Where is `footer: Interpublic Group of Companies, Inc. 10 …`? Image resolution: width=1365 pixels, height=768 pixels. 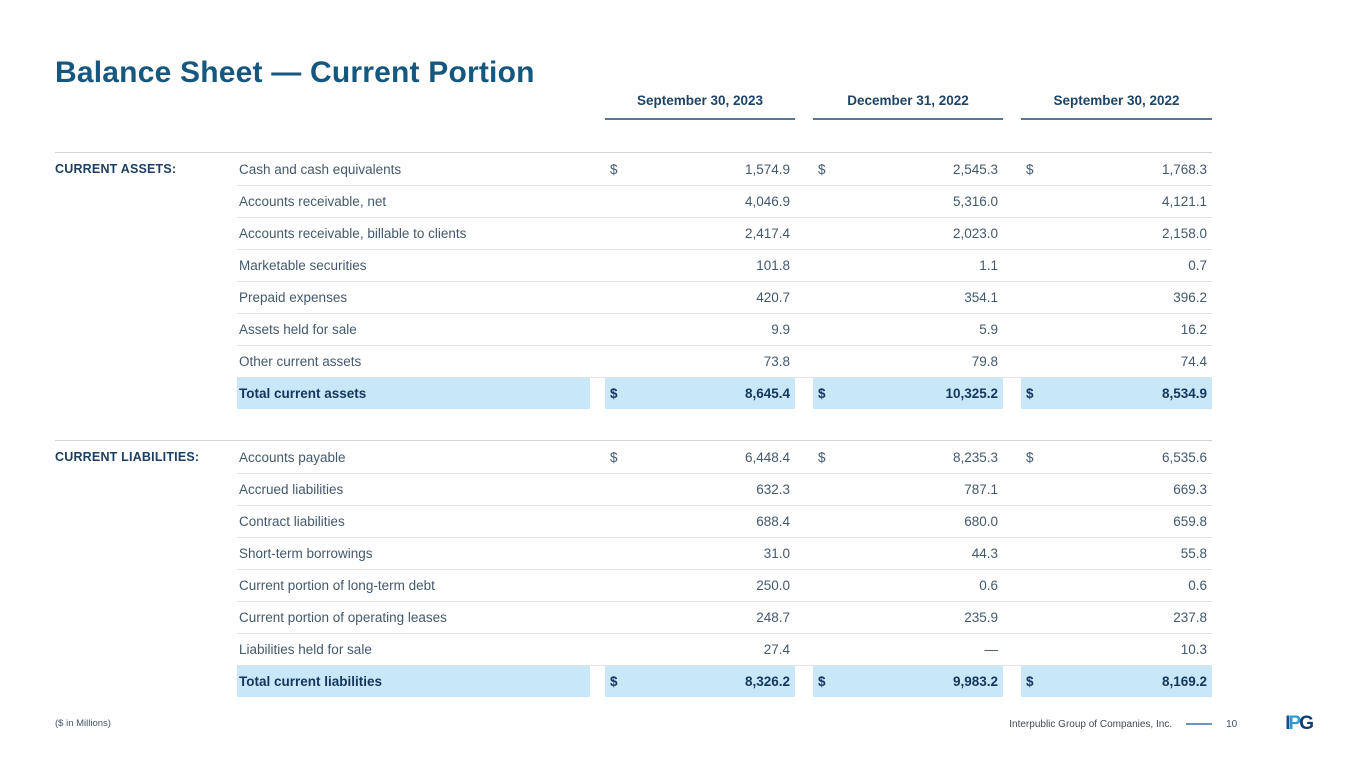
footer: Interpublic Group of Companies, Inc. 10 … is located at coordinates (1161, 724).